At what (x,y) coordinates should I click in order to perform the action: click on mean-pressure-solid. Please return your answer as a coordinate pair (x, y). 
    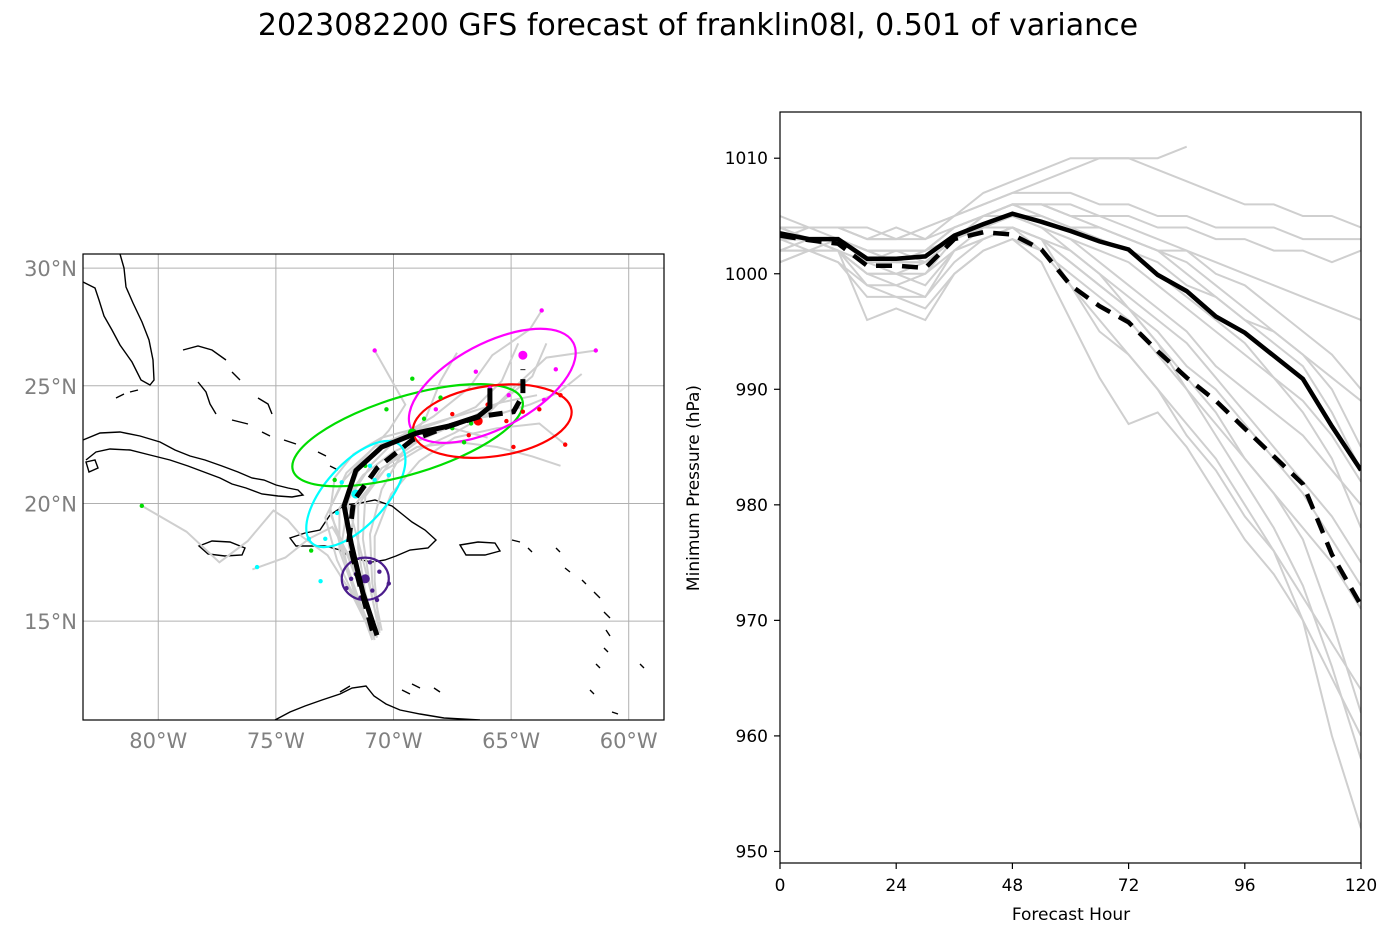
    Looking at the image, I should click on (1070, 341).